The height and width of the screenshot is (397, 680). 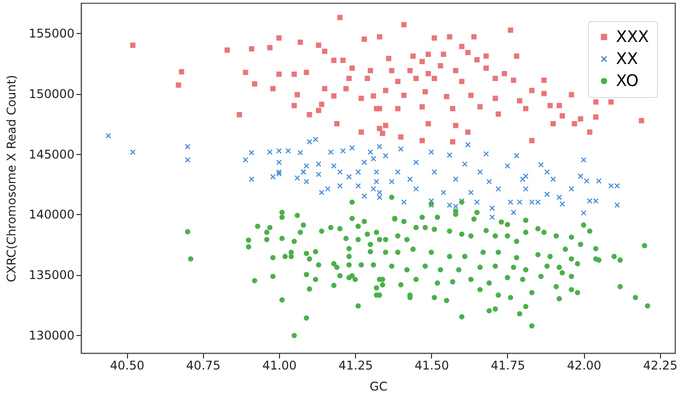 What do you see at coordinates (279, 365) in the screenshot?
I see `x-tick-label: 41.00` at bounding box center [279, 365].